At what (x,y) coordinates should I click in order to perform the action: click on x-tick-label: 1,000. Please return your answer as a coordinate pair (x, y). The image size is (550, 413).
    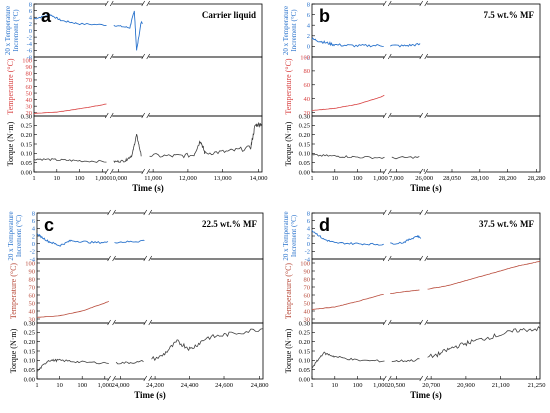
    Looking at the image, I should click on (380, 178).